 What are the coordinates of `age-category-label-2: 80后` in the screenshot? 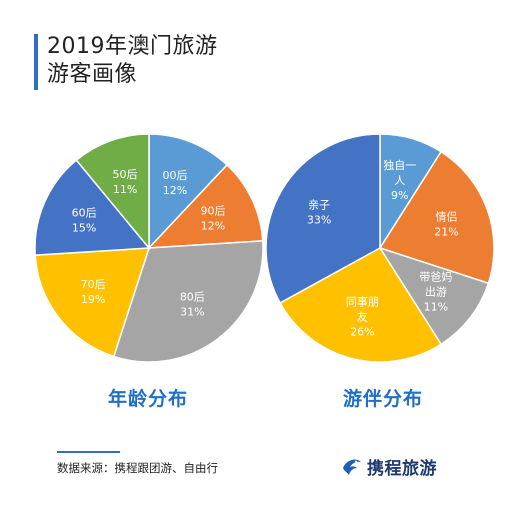 It's located at (192, 296).